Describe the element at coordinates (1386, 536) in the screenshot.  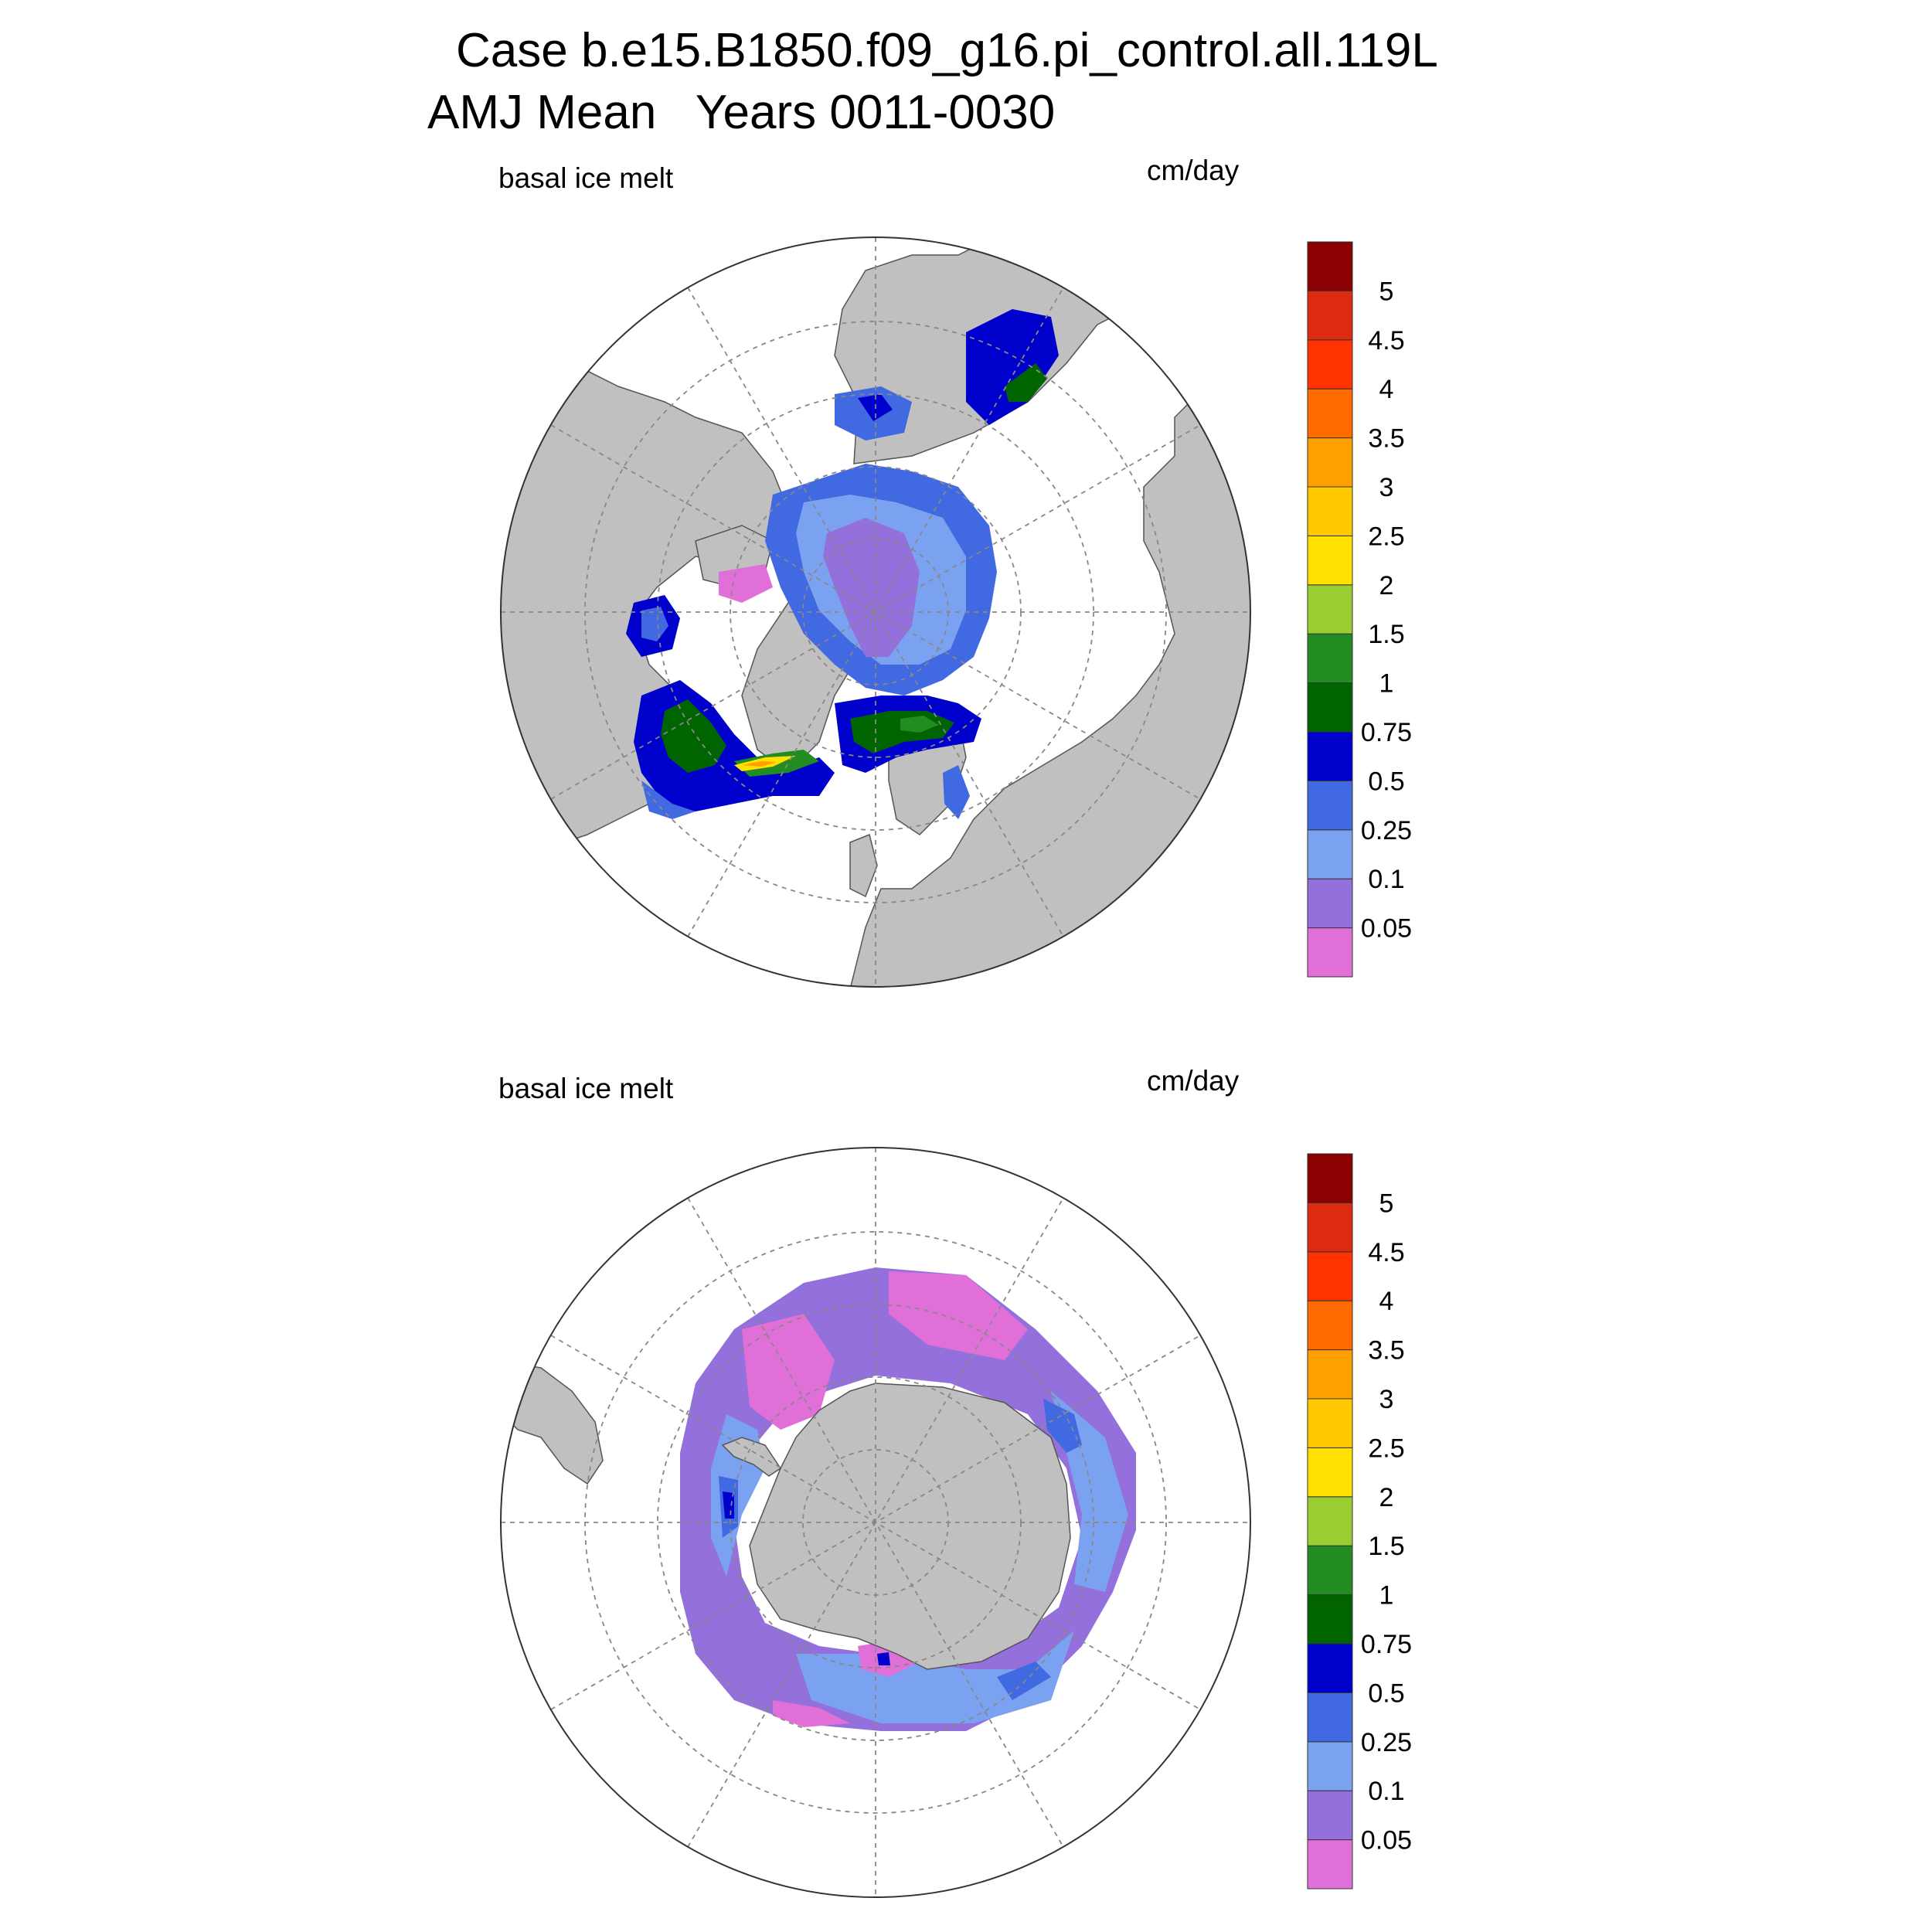
I see `north-colorbar-tick-label: 2.5` at that location.